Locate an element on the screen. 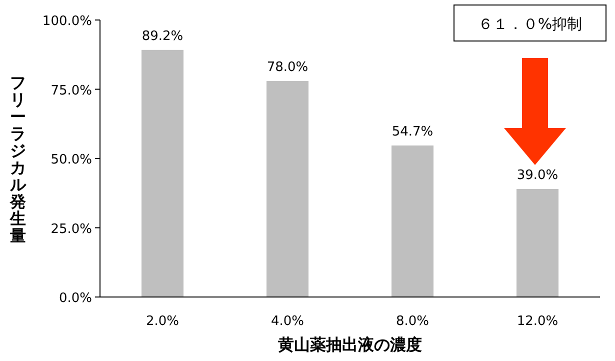  x-tick-label: 12.0% is located at coordinates (537, 321).